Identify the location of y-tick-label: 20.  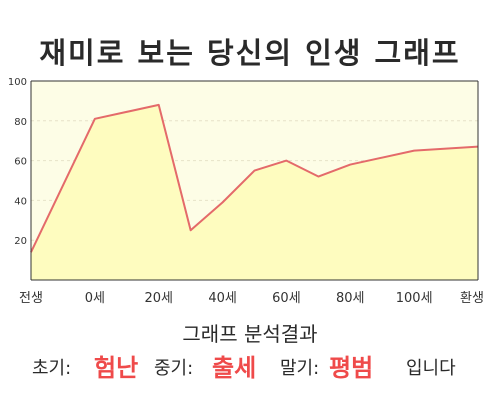
(20, 241).